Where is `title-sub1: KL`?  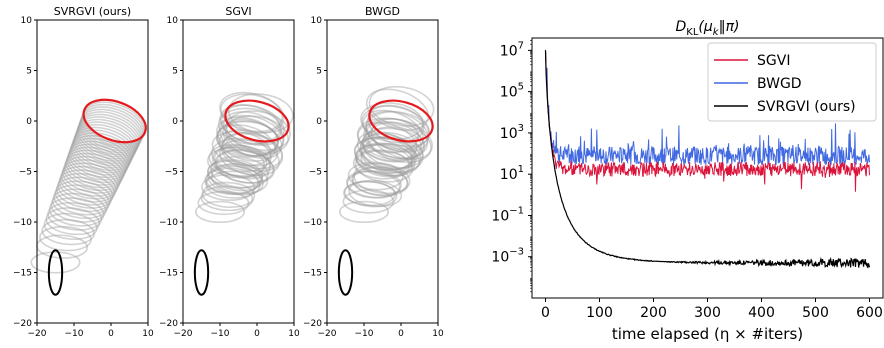 title-sub1: KL is located at coordinates (692, 32).